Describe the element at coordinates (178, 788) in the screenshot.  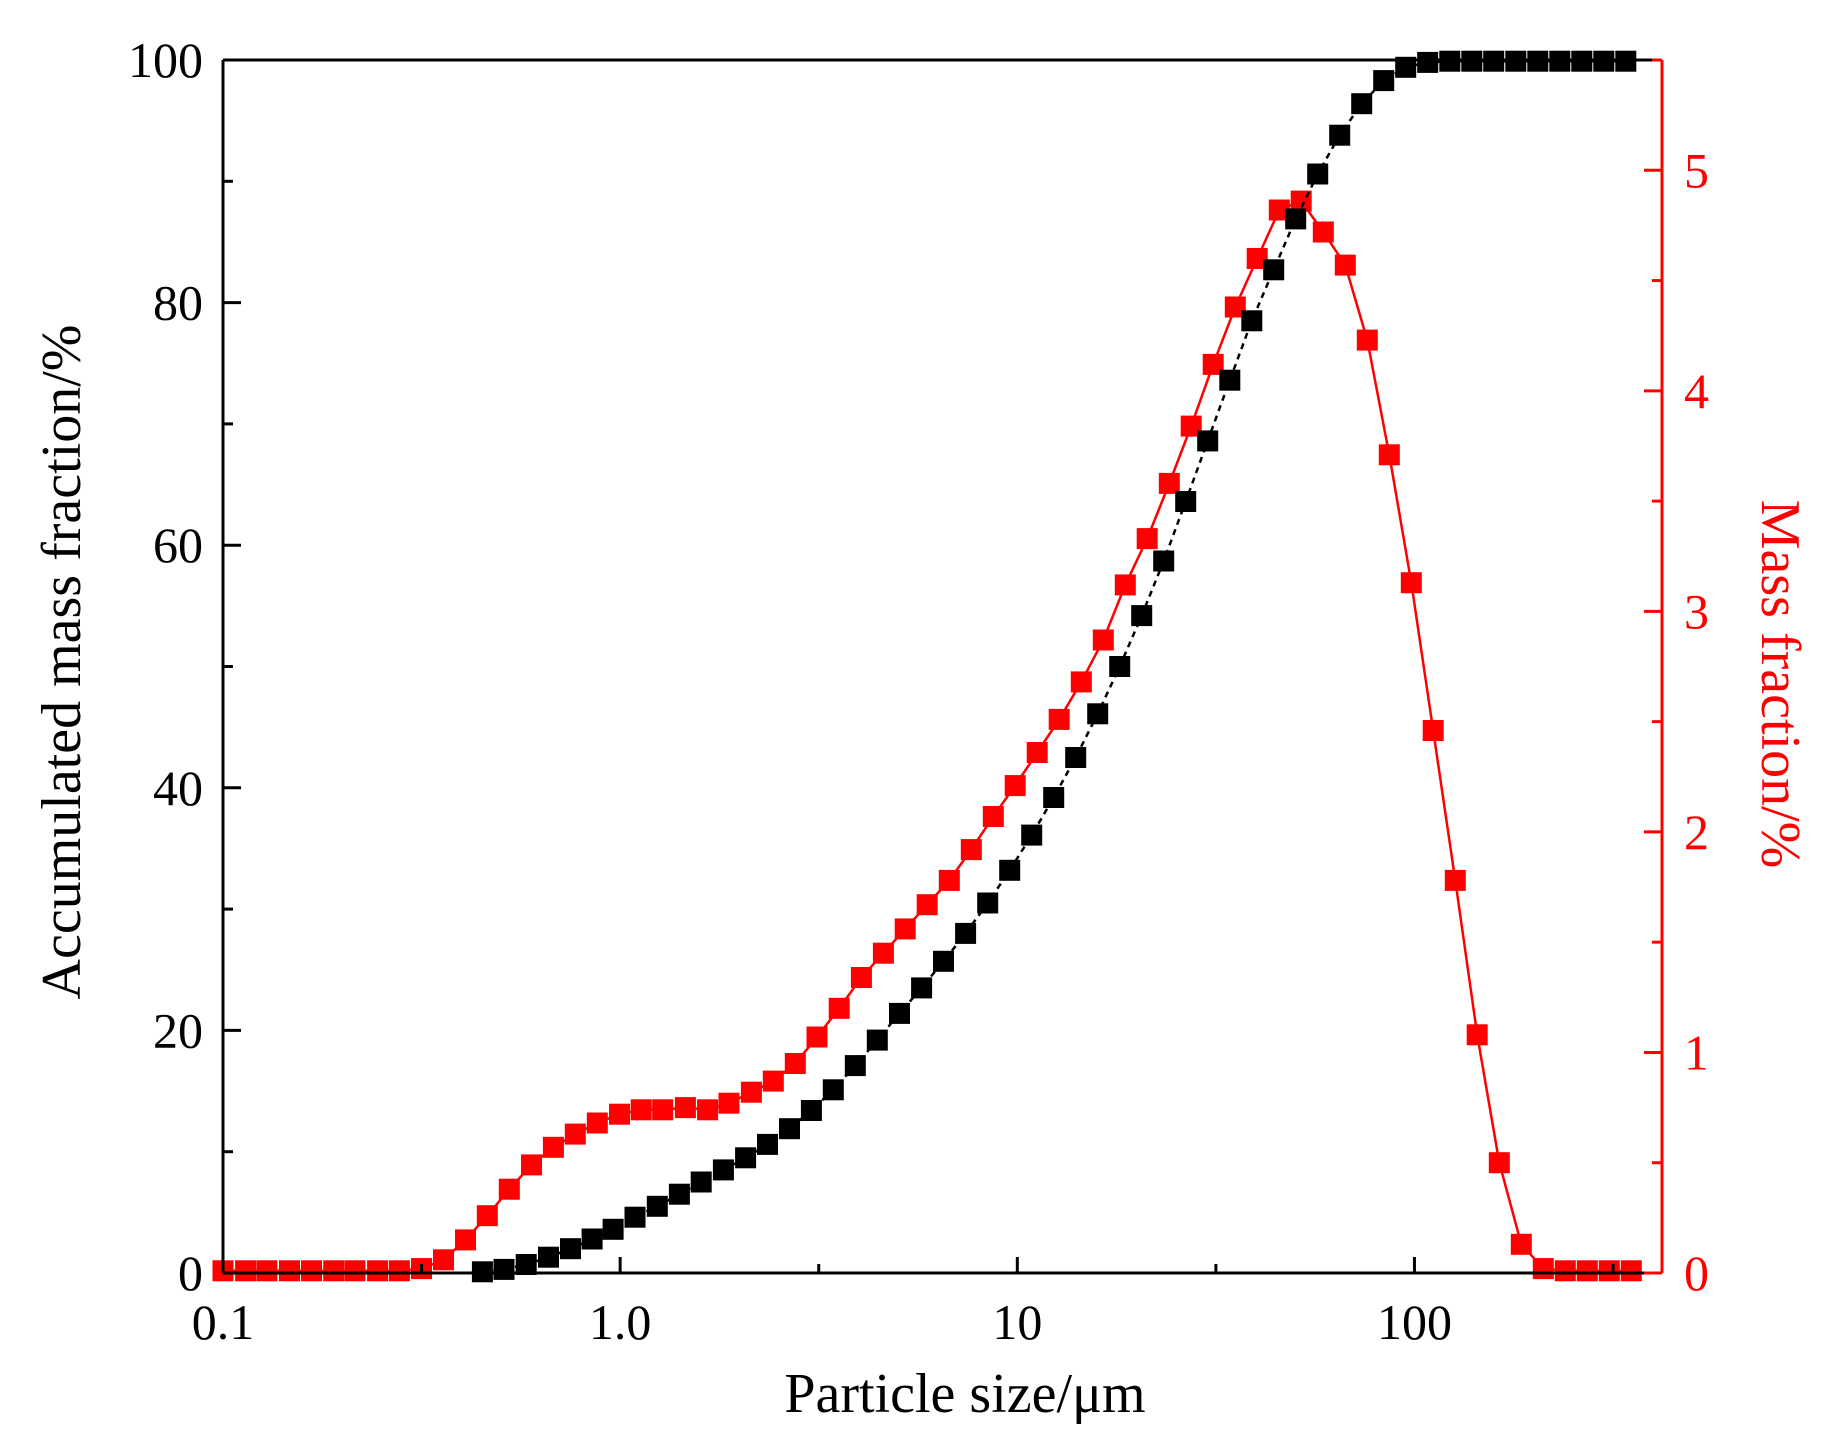
I see `left-y-tick-label: 40` at that location.